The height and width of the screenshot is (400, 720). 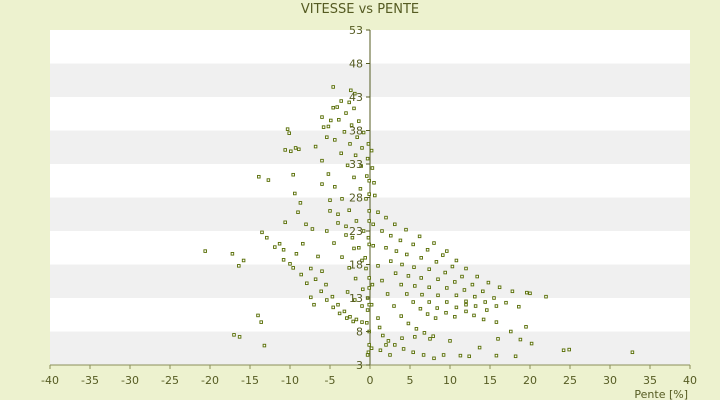 What do you see at coordinates (356, 298) in the screenshot?
I see `y-tick-label: 13` at bounding box center [356, 298].